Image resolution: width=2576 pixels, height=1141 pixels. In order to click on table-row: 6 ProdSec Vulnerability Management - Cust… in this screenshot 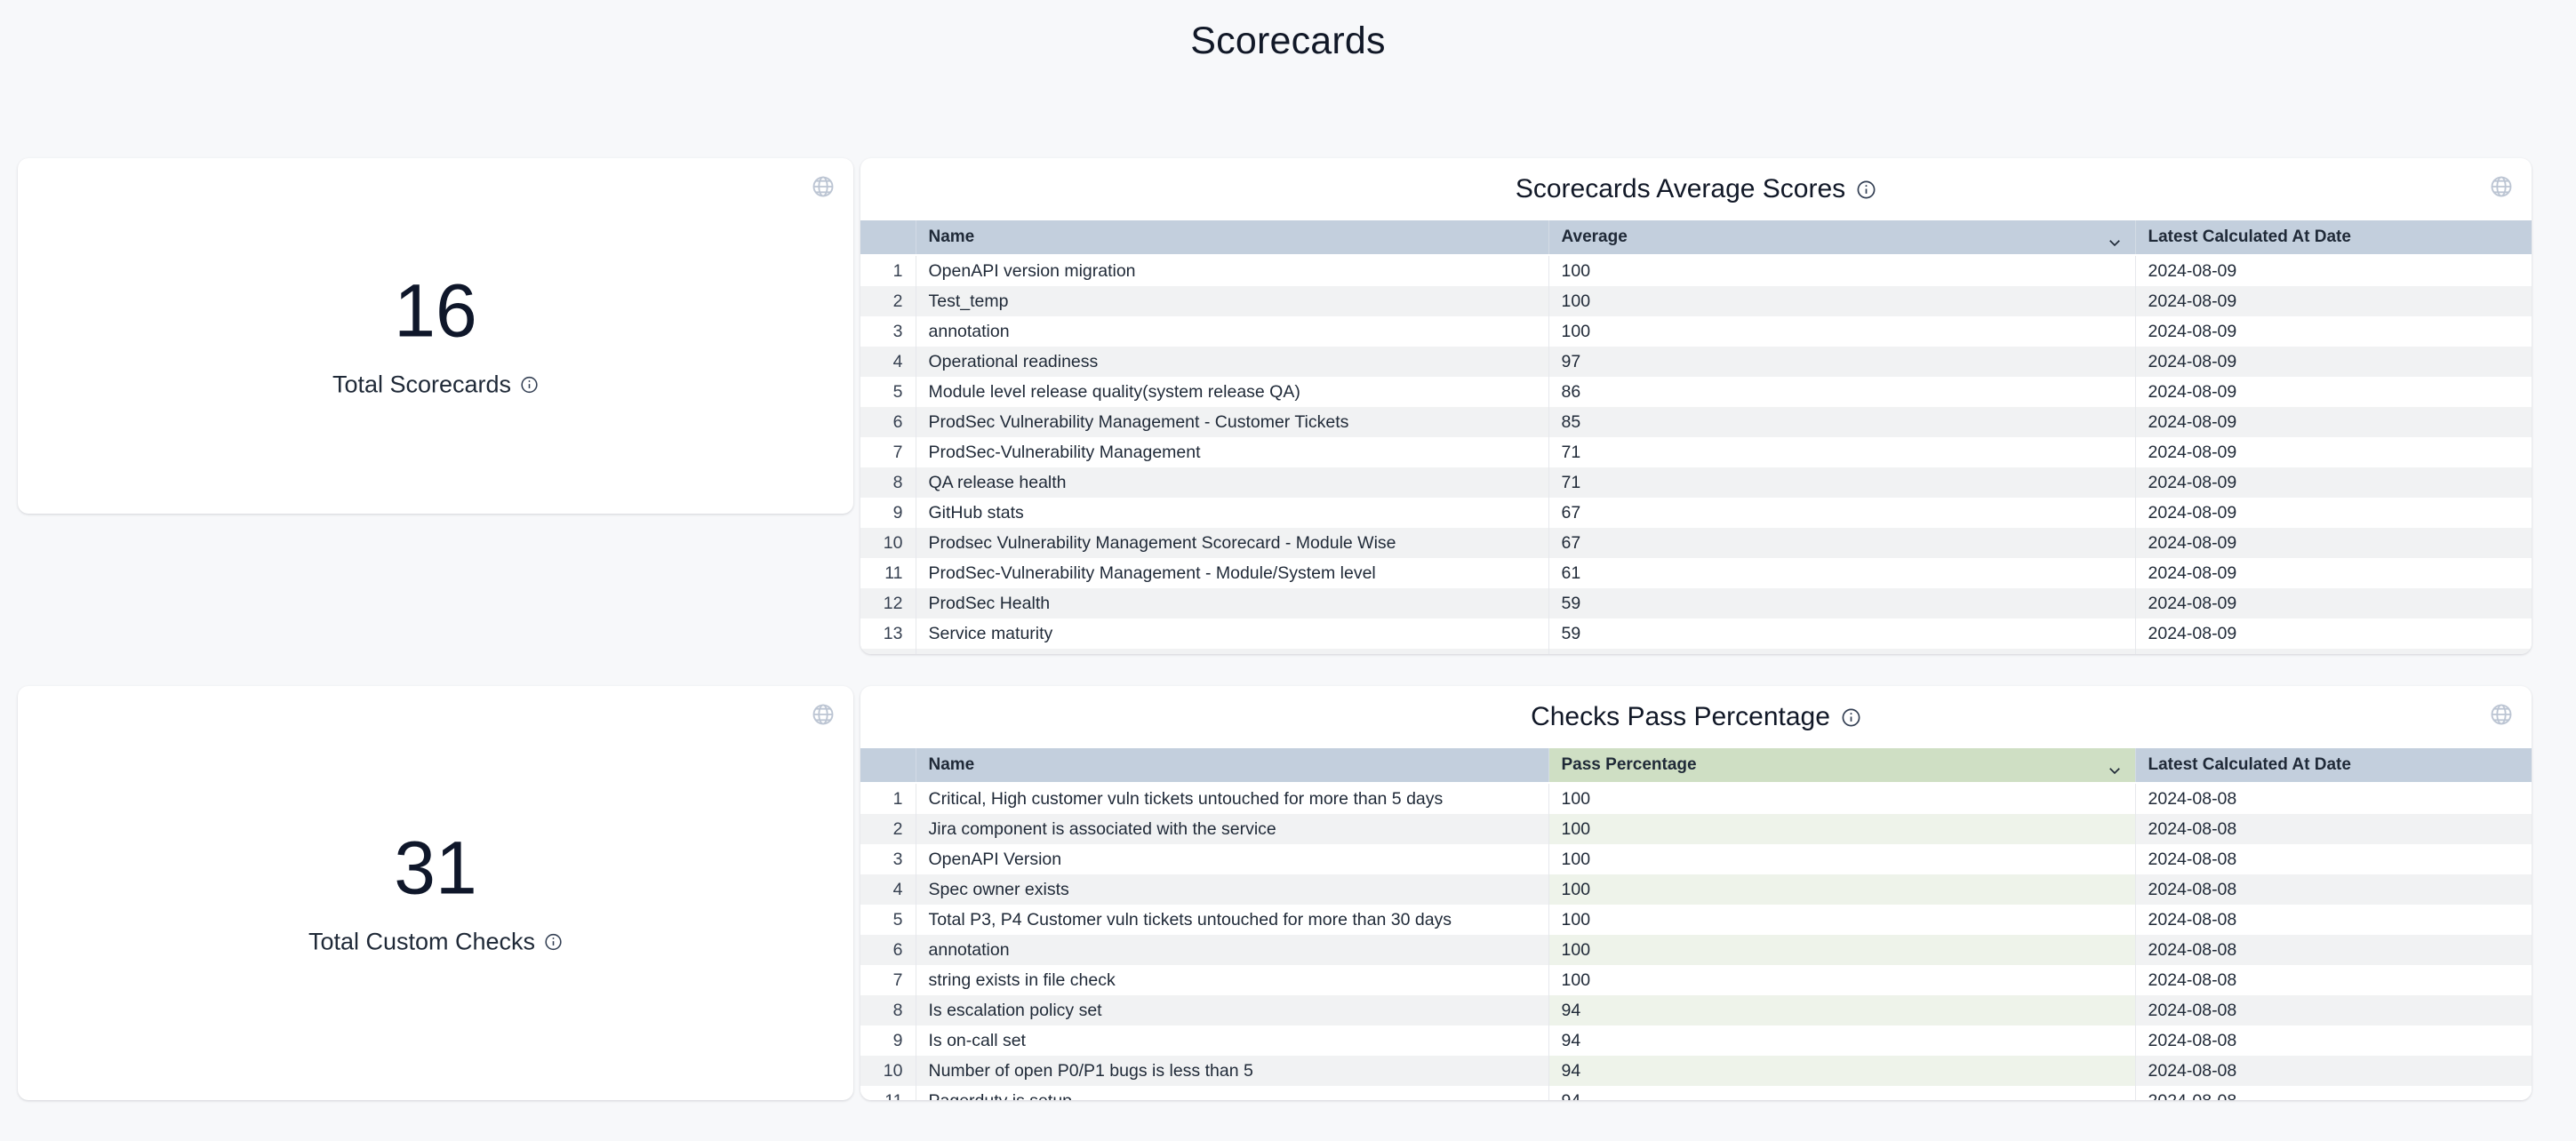, I will do `click(1696, 422)`.